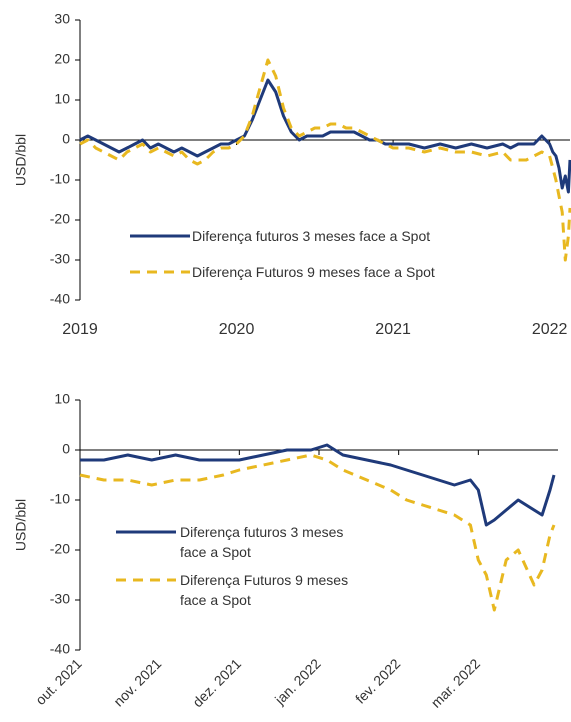 This screenshot has height=722, width=571. What do you see at coordinates (550, 329) in the screenshot?
I see `x-tick-label: 2022` at bounding box center [550, 329].